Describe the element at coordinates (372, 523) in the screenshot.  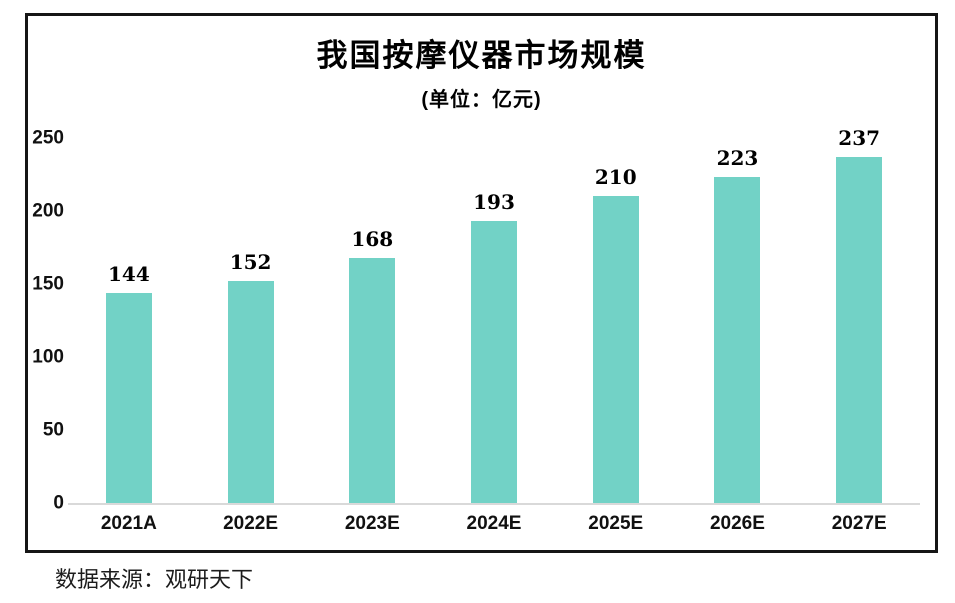
I see `x-axis-label: 2023E` at that location.